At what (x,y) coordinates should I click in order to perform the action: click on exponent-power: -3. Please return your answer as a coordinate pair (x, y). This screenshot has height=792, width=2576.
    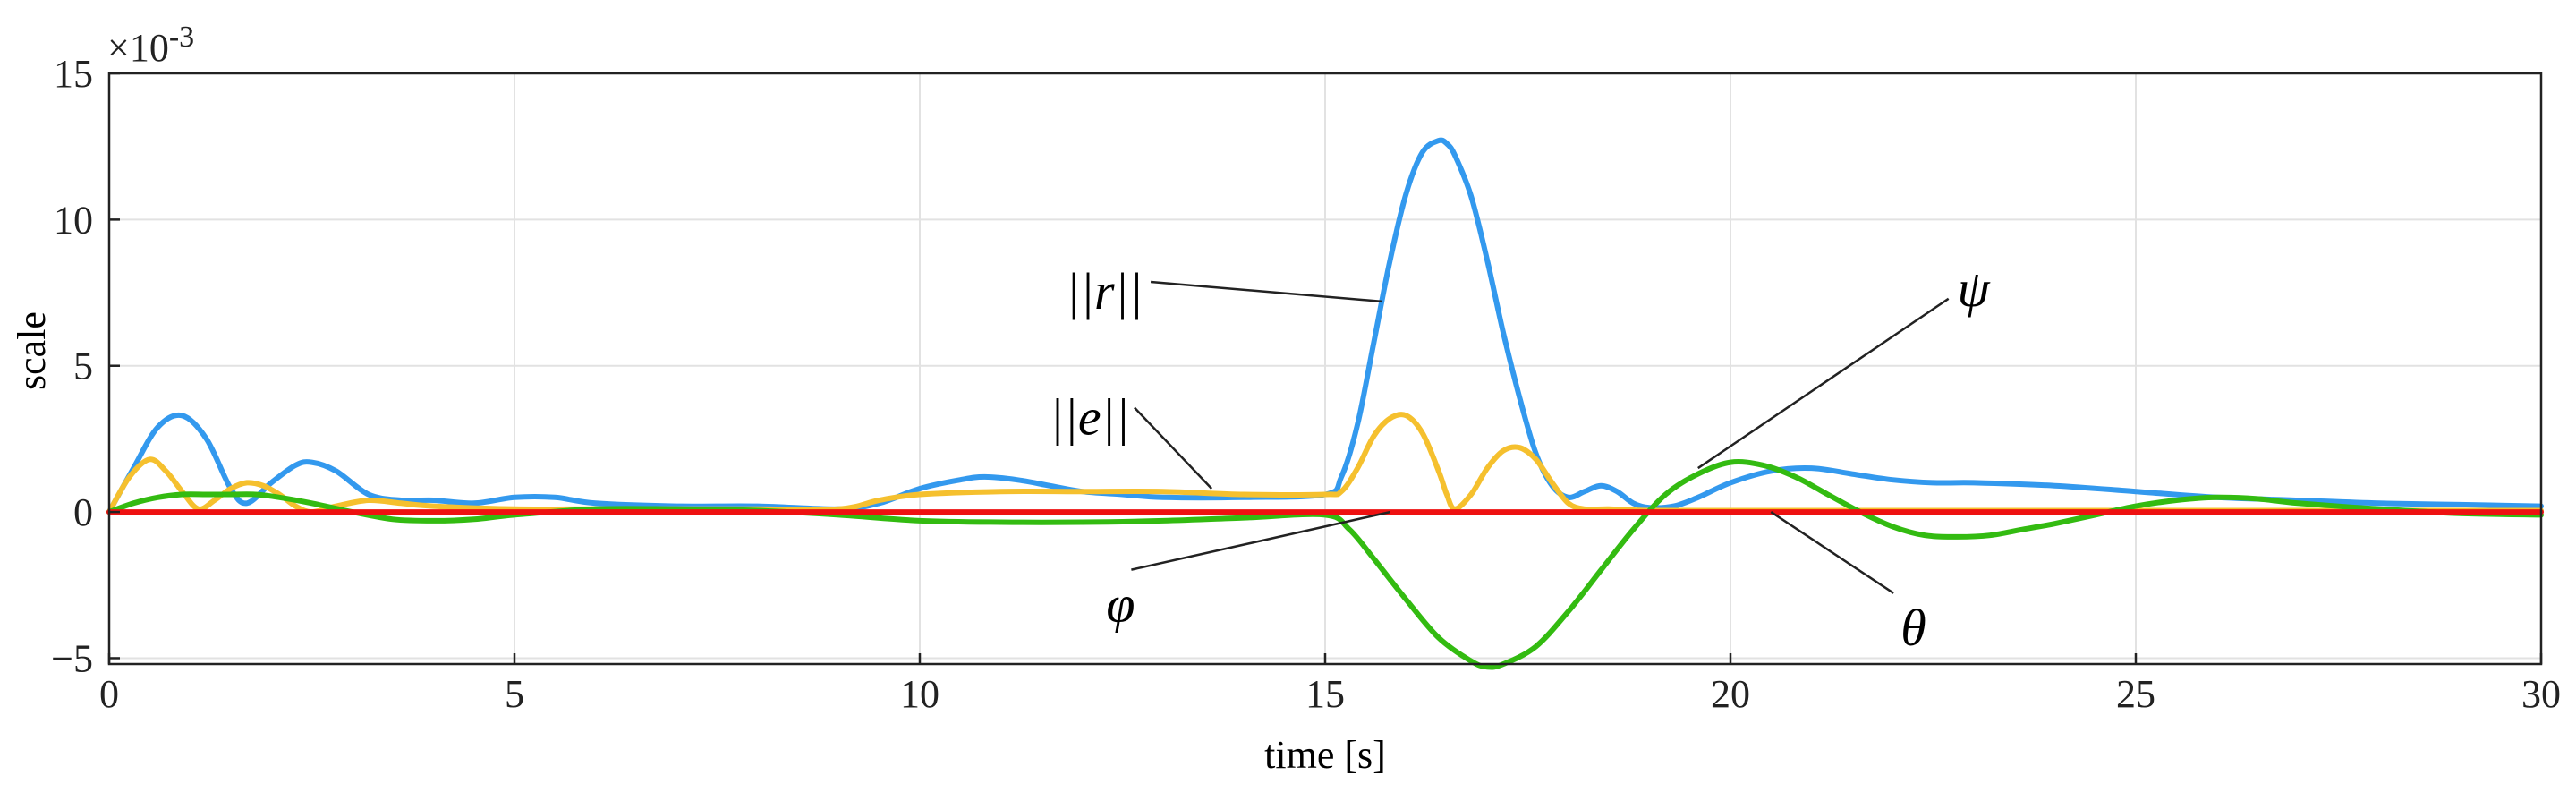
    Looking at the image, I should click on (181, 37).